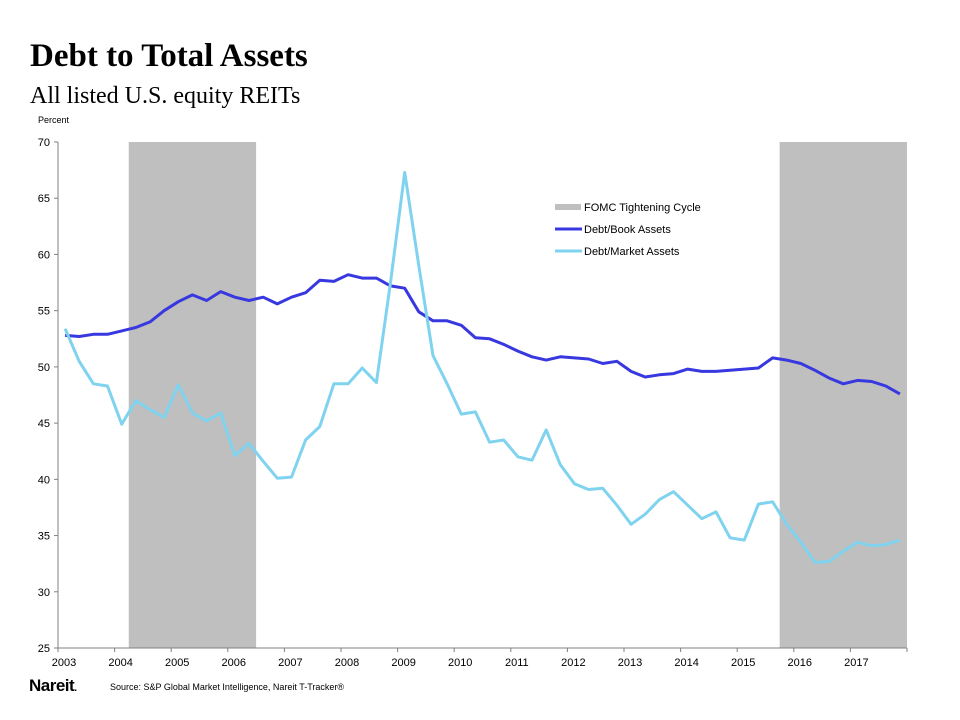 Image resolution: width=960 pixels, height=720 pixels. Describe the element at coordinates (568, 207) in the screenshot. I see `legend-swatch-fomc` at that location.